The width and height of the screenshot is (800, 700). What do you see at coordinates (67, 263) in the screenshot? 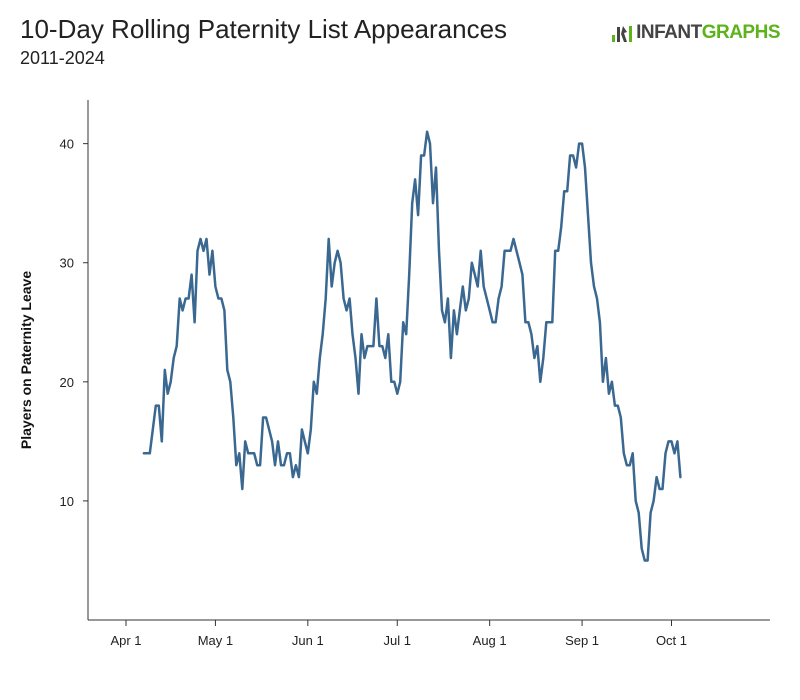
I see `y-tick-label: 30` at bounding box center [67, 263].